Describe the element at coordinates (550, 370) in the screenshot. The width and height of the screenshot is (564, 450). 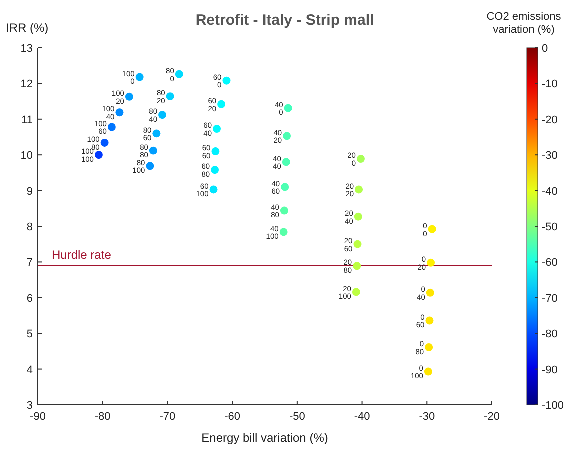
I see `color-bar-label: -90` at that location.